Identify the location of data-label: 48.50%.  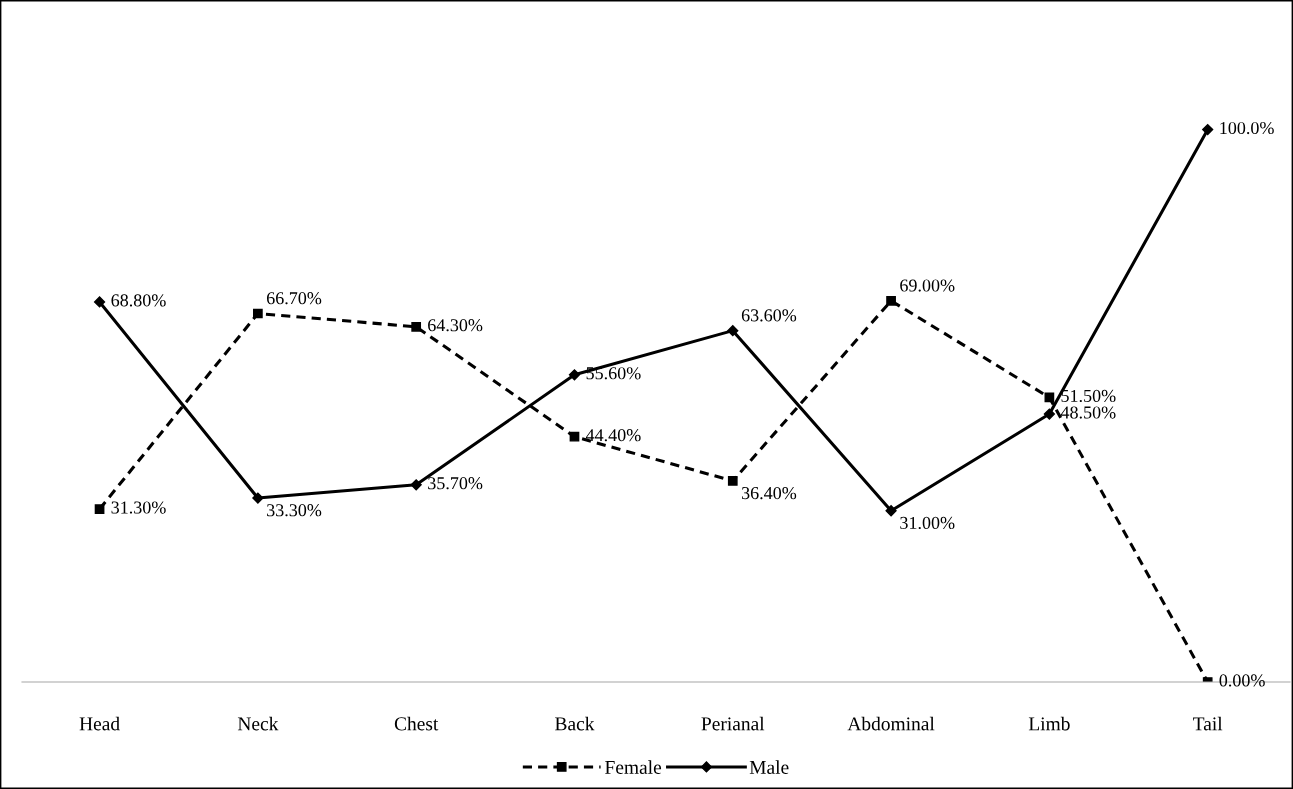
(1088, 412).